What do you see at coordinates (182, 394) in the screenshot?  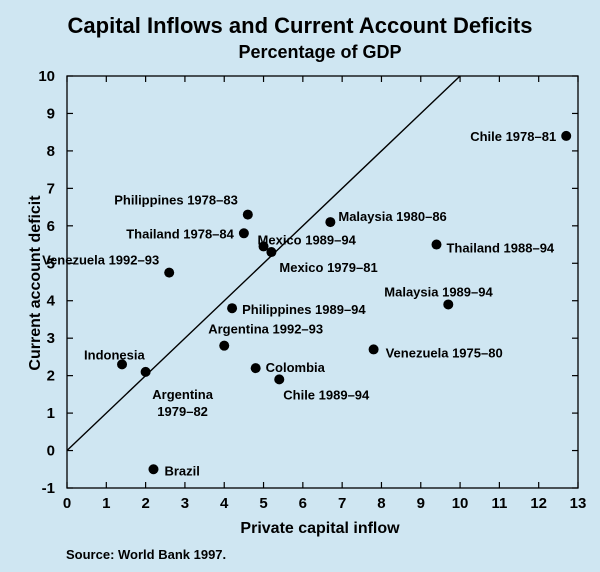 I see `point-label: Argentina` at bounding box center [182, 394].